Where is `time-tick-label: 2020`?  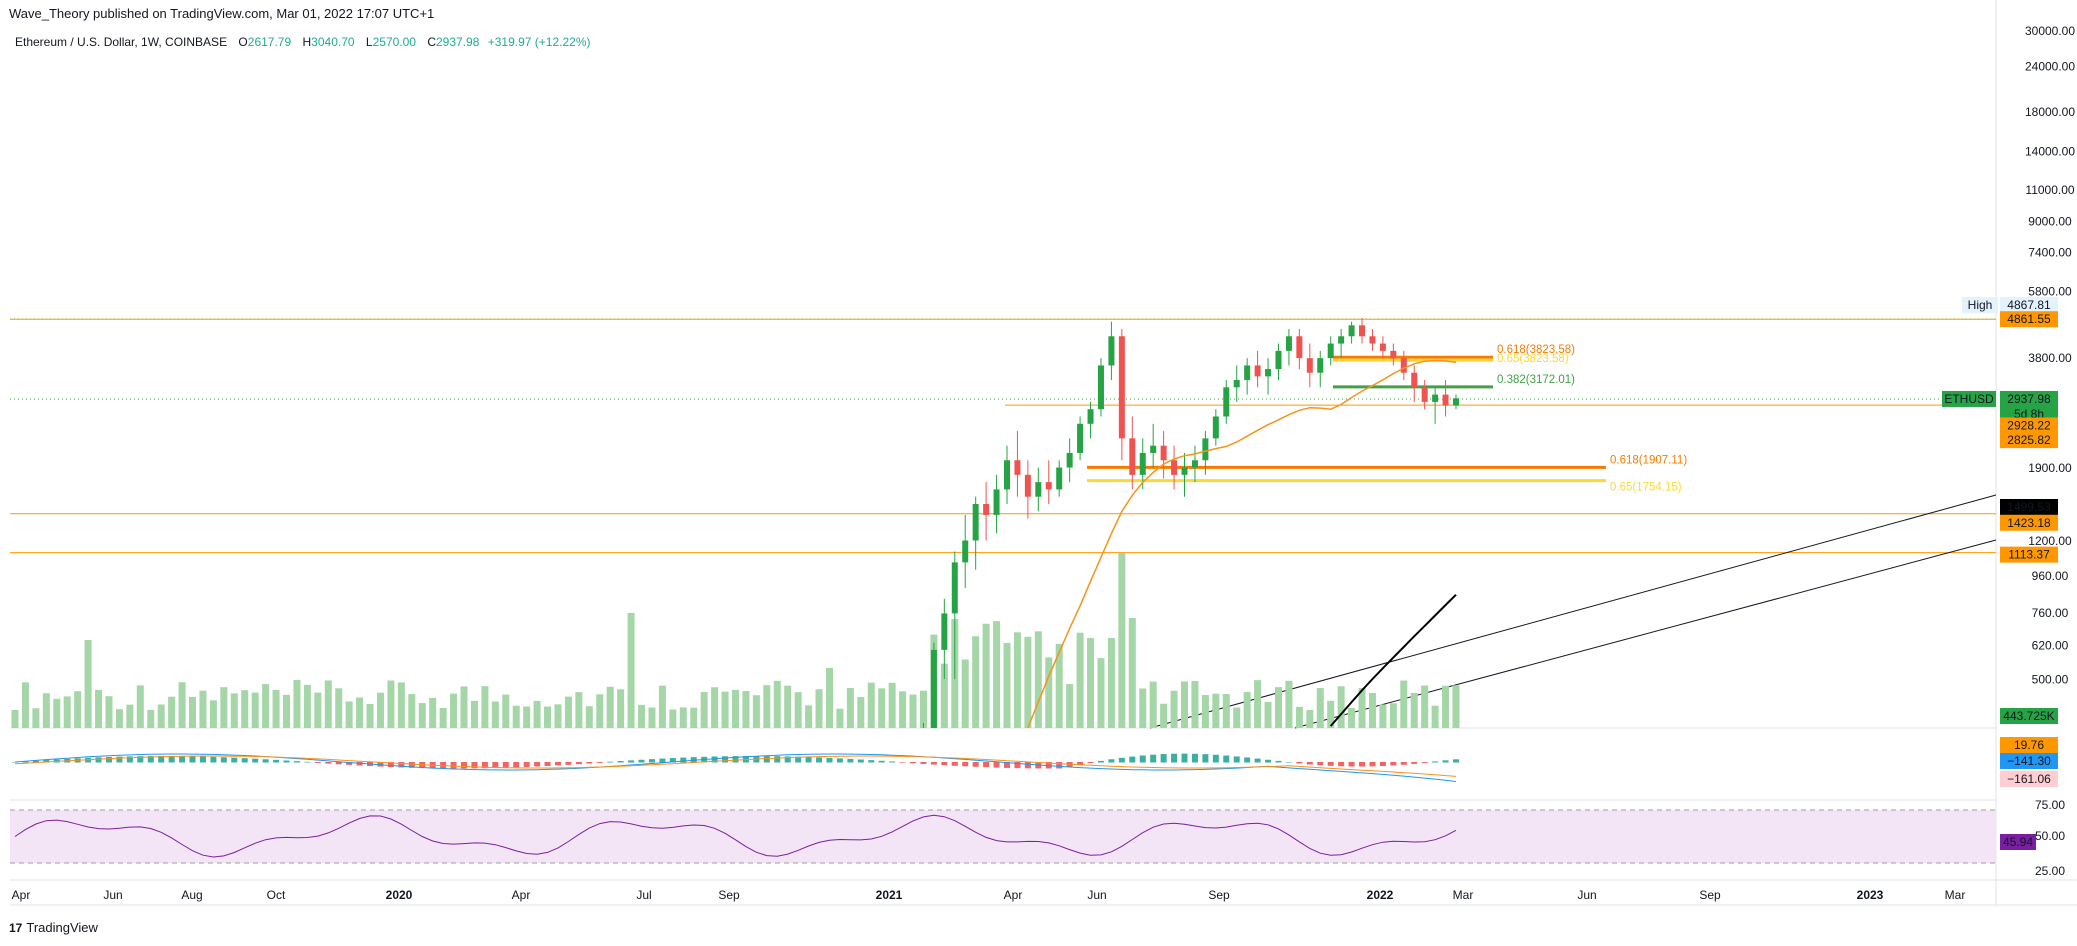 time-tick-label: 2020 is located at coordinates (399, 895).